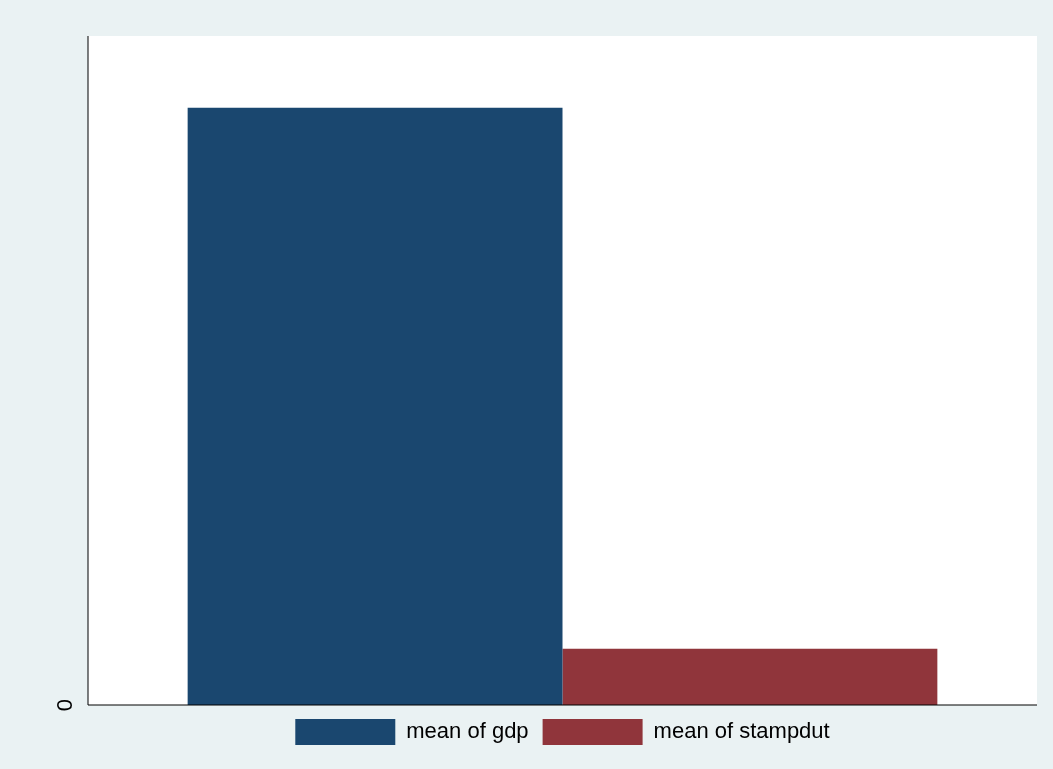  Describe the element at coordinates (741, 731) in the screenshot. I see `legend-label: mean of stampdut` at that location.